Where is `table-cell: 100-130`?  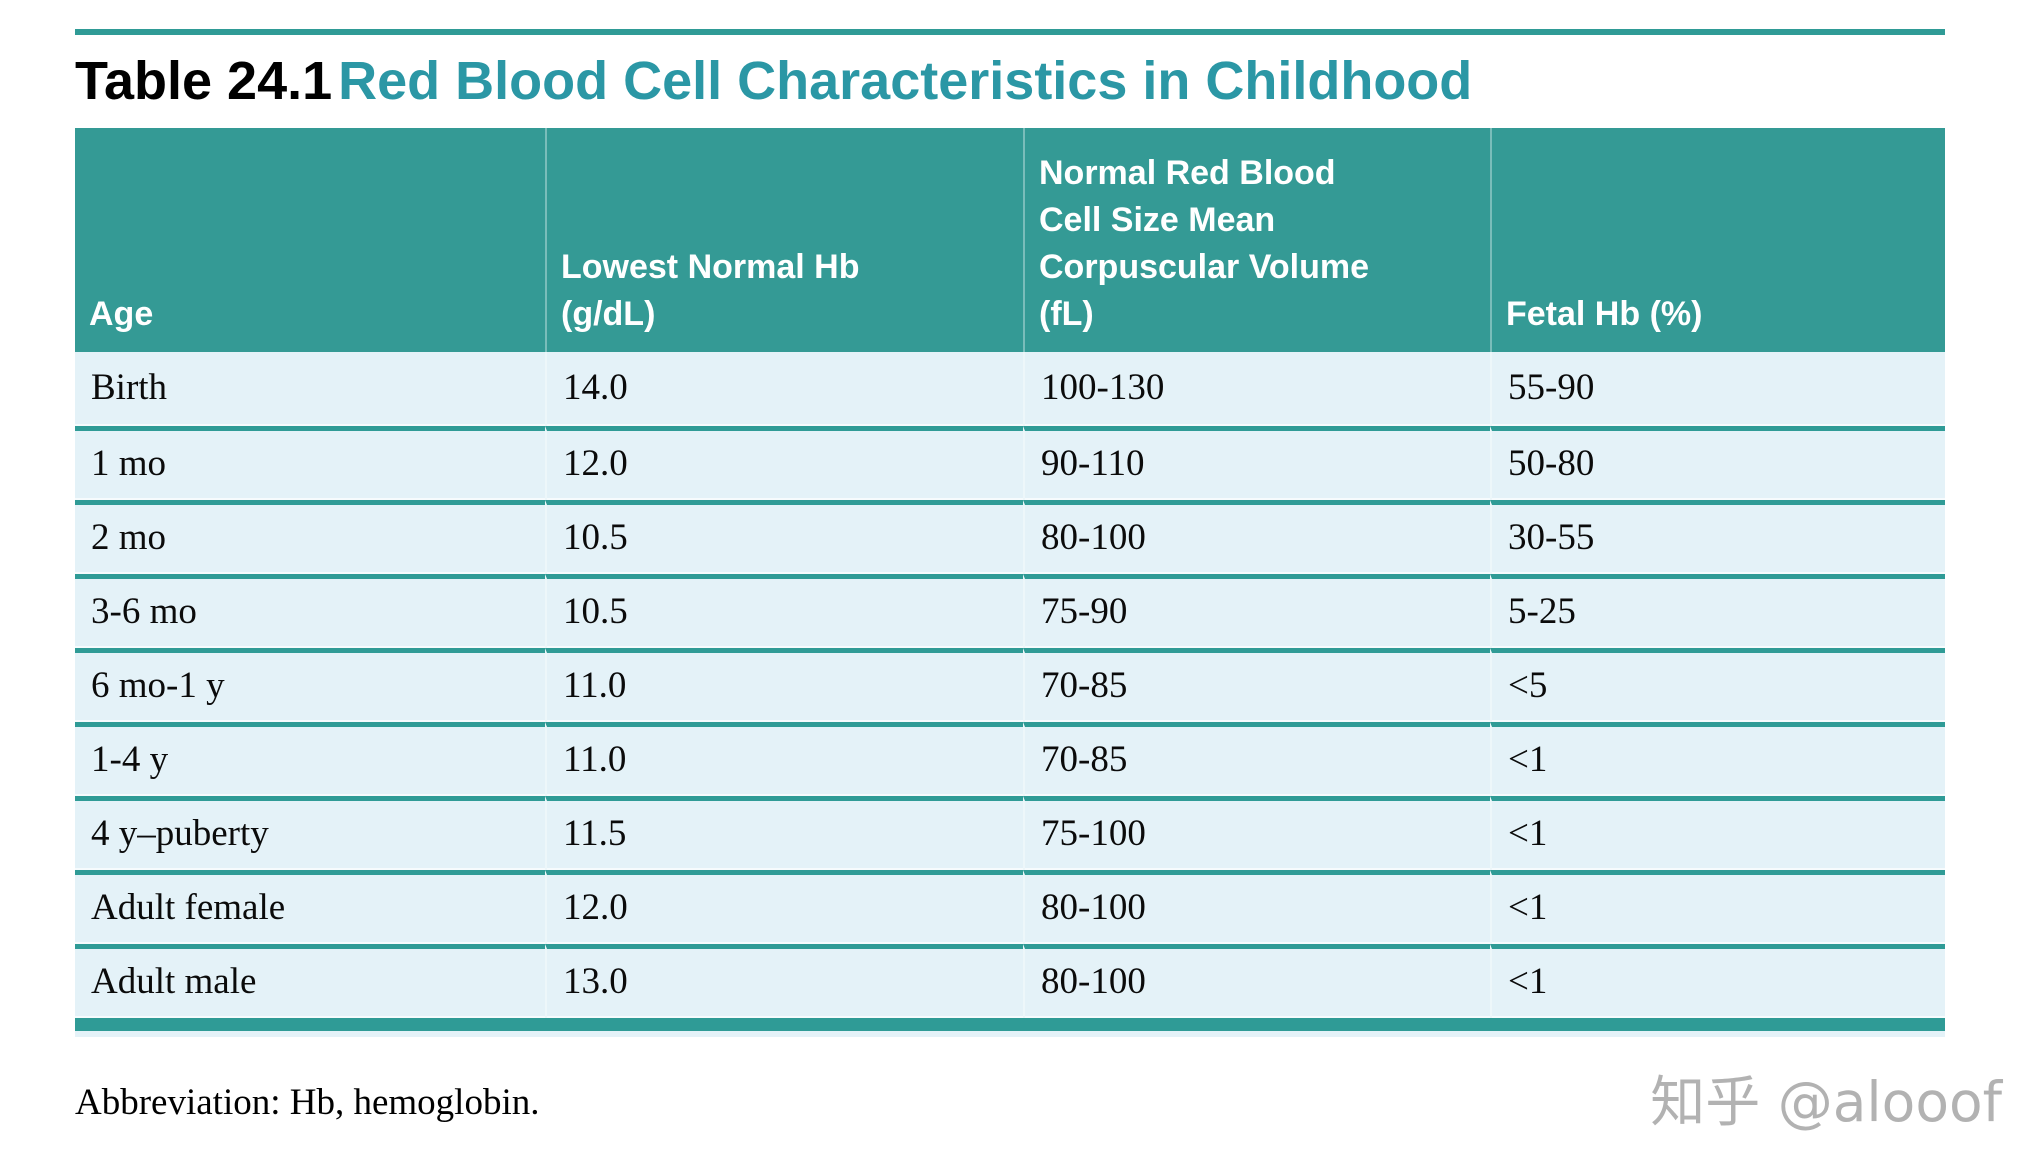 table-cell: 100-130 is located at coordinates (1256, 389).